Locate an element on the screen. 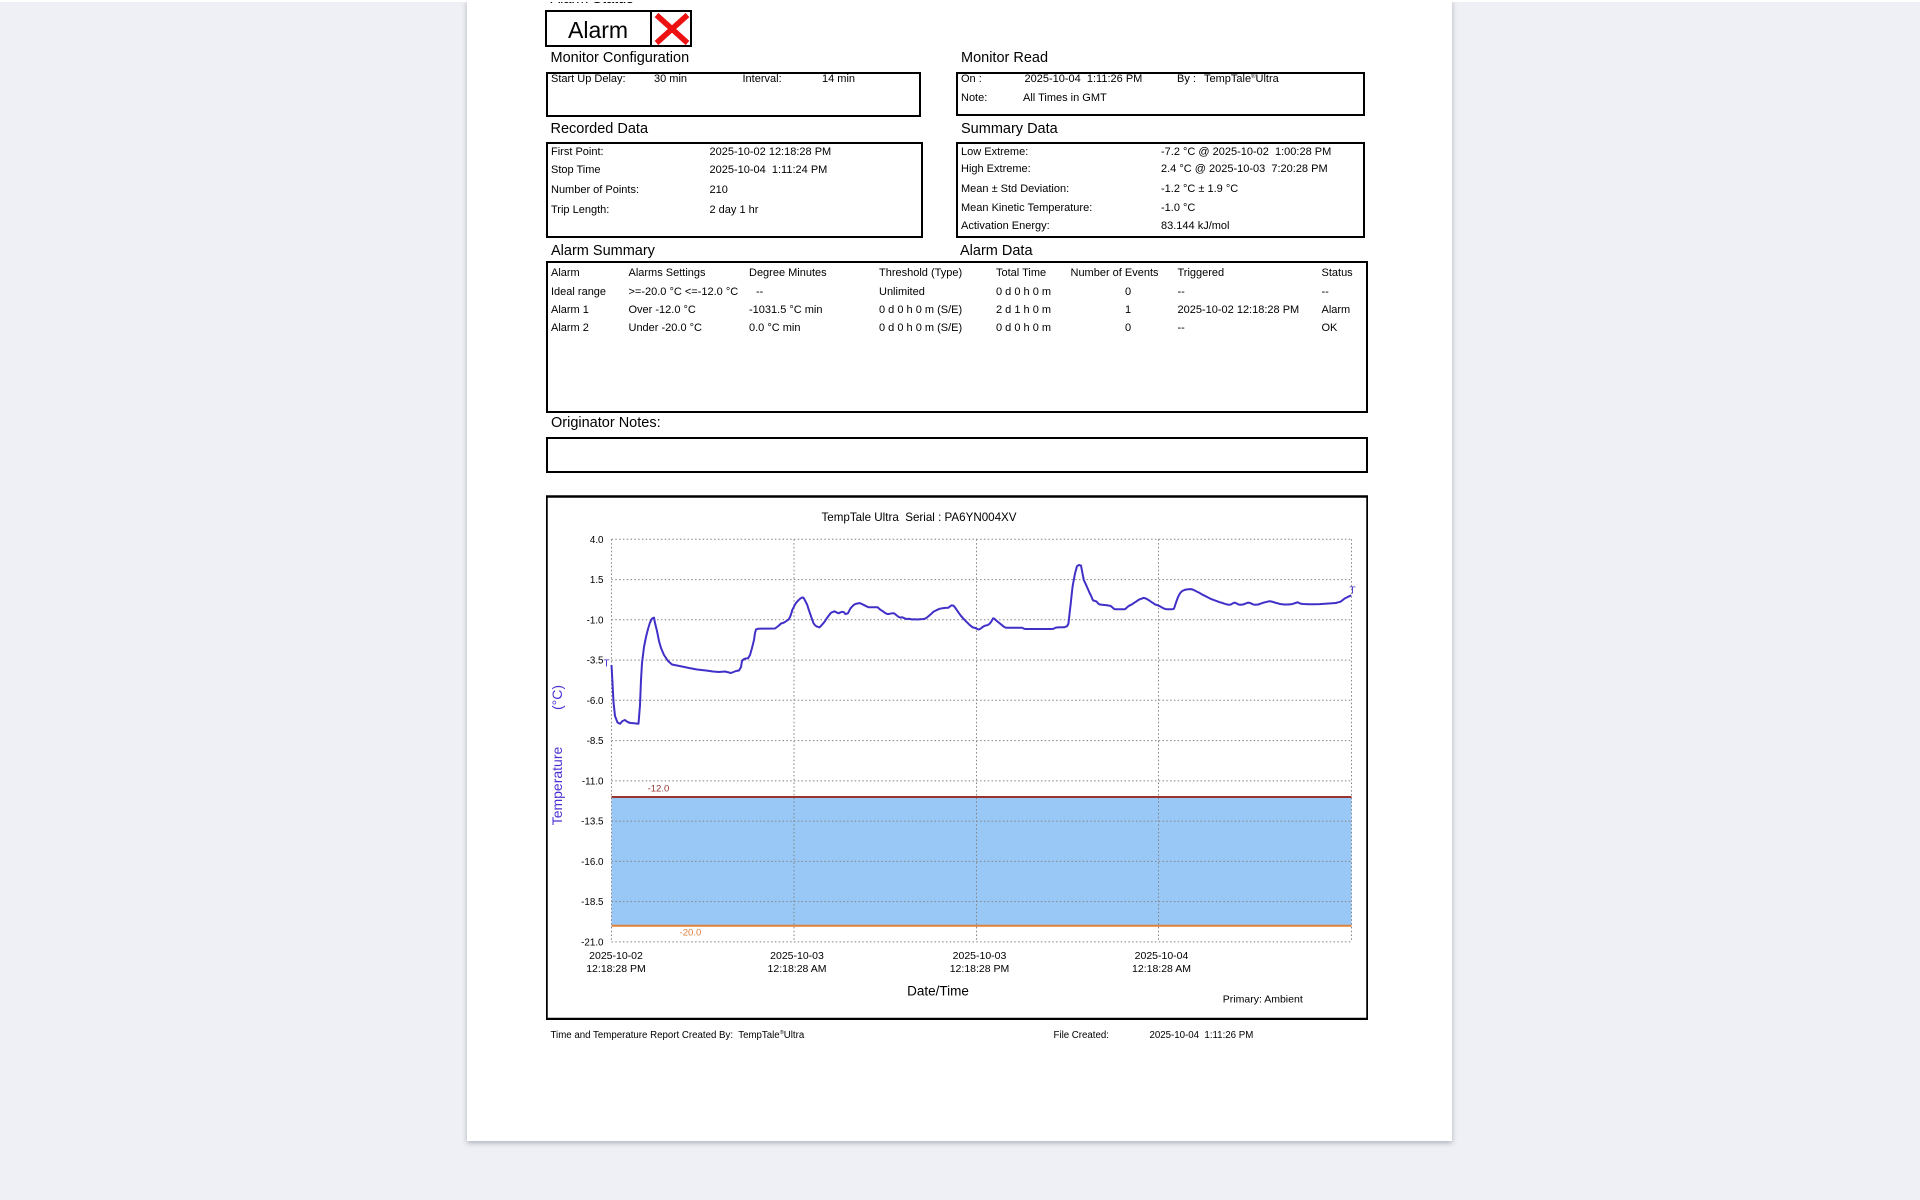 The height and width of the screenshot is (1200, 1920). svg-text: 4.0 is located at coordinates (597, 540).